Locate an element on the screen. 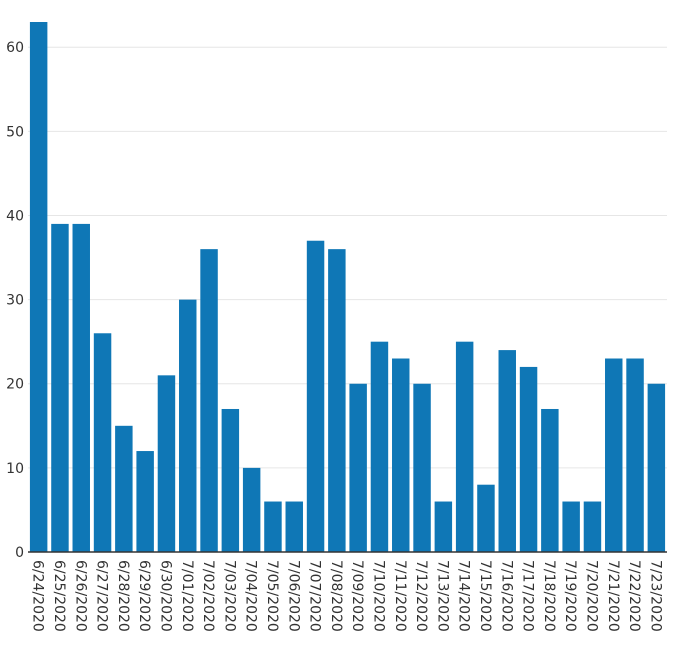 This screenshot has width=680, height=650. x-tick-label: 7/09/2020 is located at coordinates (357, 596).